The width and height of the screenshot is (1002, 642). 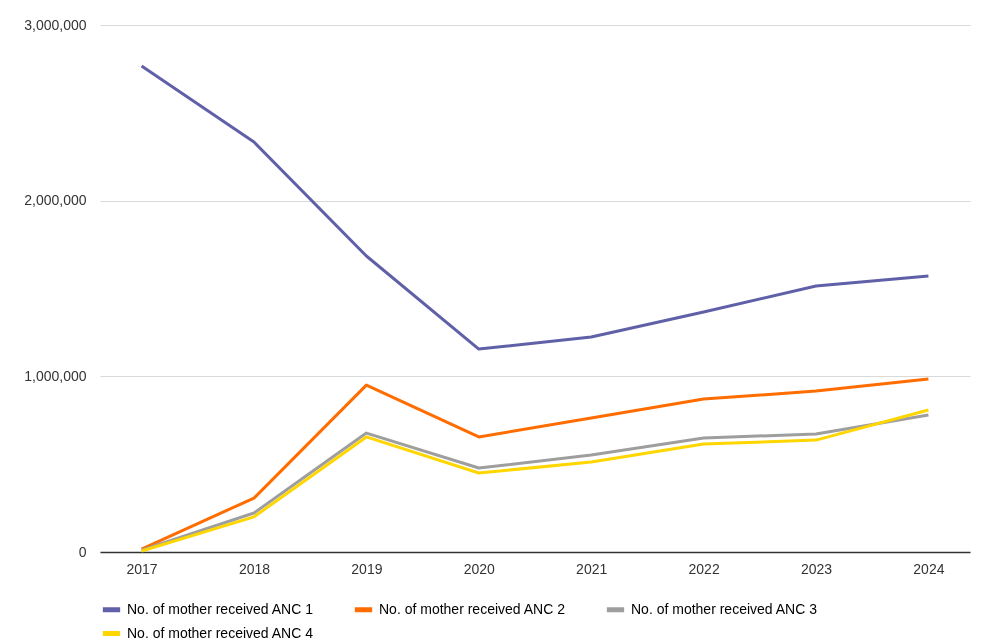 I want to click on legend-label: No. of mother received ANC 3, so click(x=724, y=608).